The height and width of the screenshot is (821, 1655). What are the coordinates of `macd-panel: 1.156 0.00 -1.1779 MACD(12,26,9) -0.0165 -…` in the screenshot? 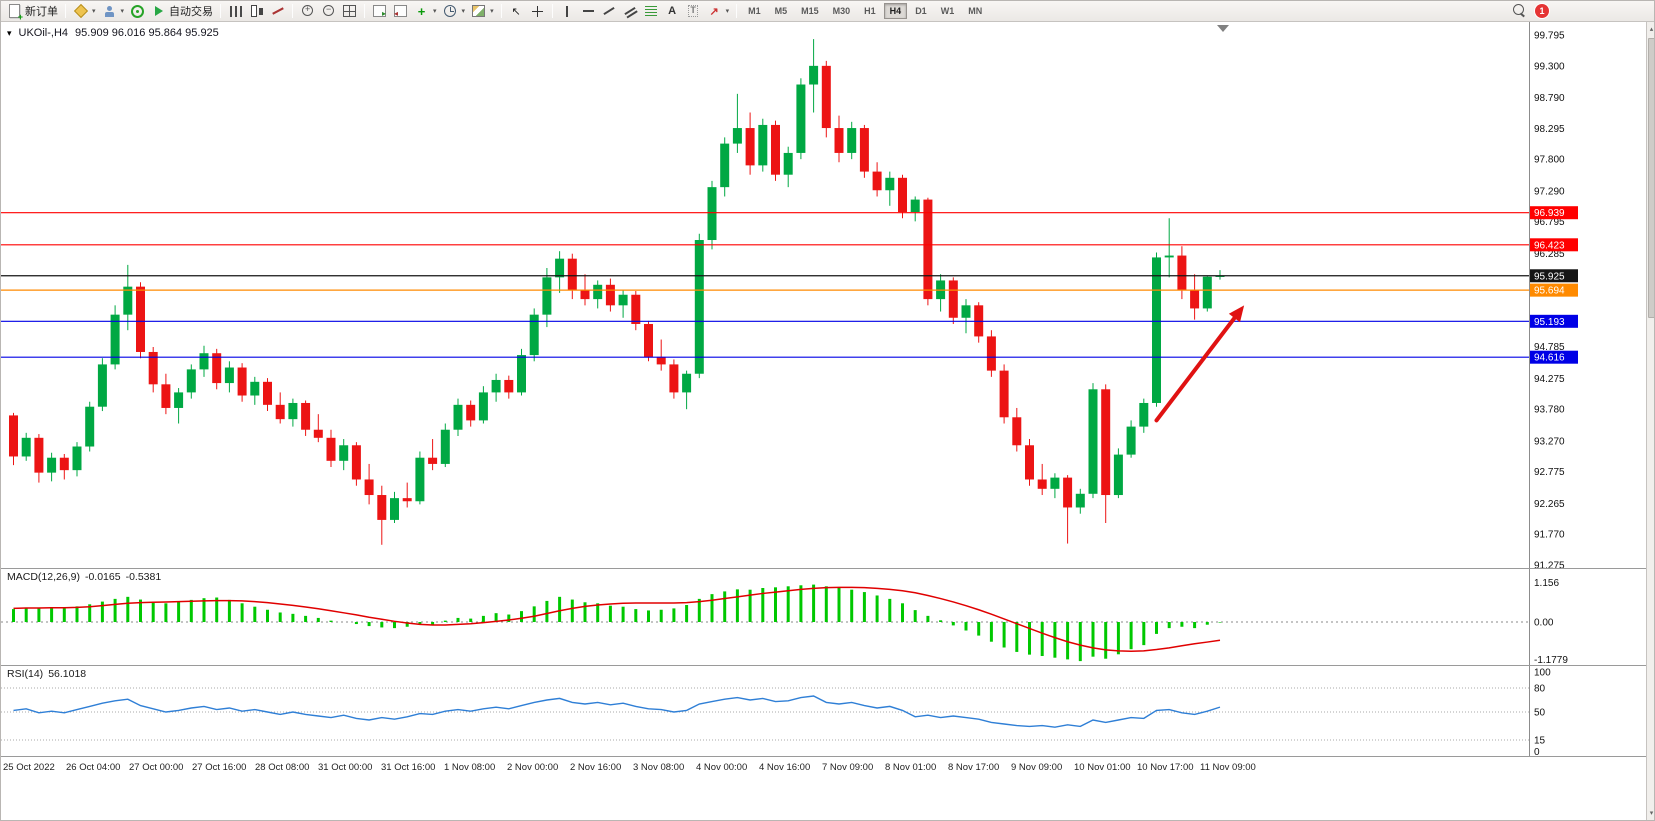 It's located at (823, 616).